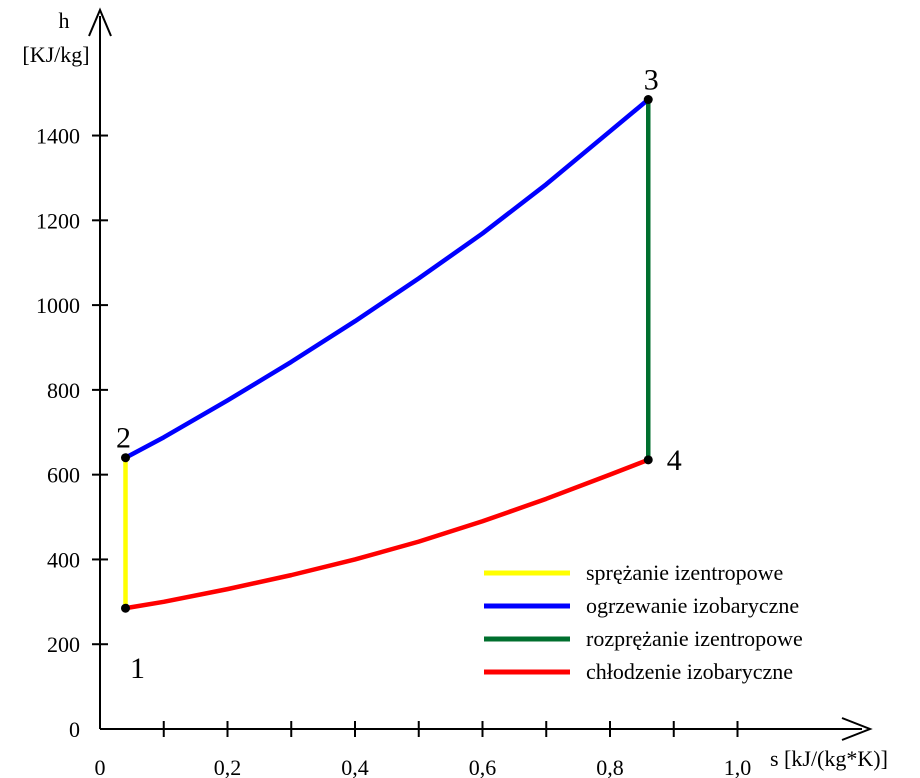 The height and width of the screenshot is (778, 920). I want to click on x-tick-label: 0,6, so click(483, 766).